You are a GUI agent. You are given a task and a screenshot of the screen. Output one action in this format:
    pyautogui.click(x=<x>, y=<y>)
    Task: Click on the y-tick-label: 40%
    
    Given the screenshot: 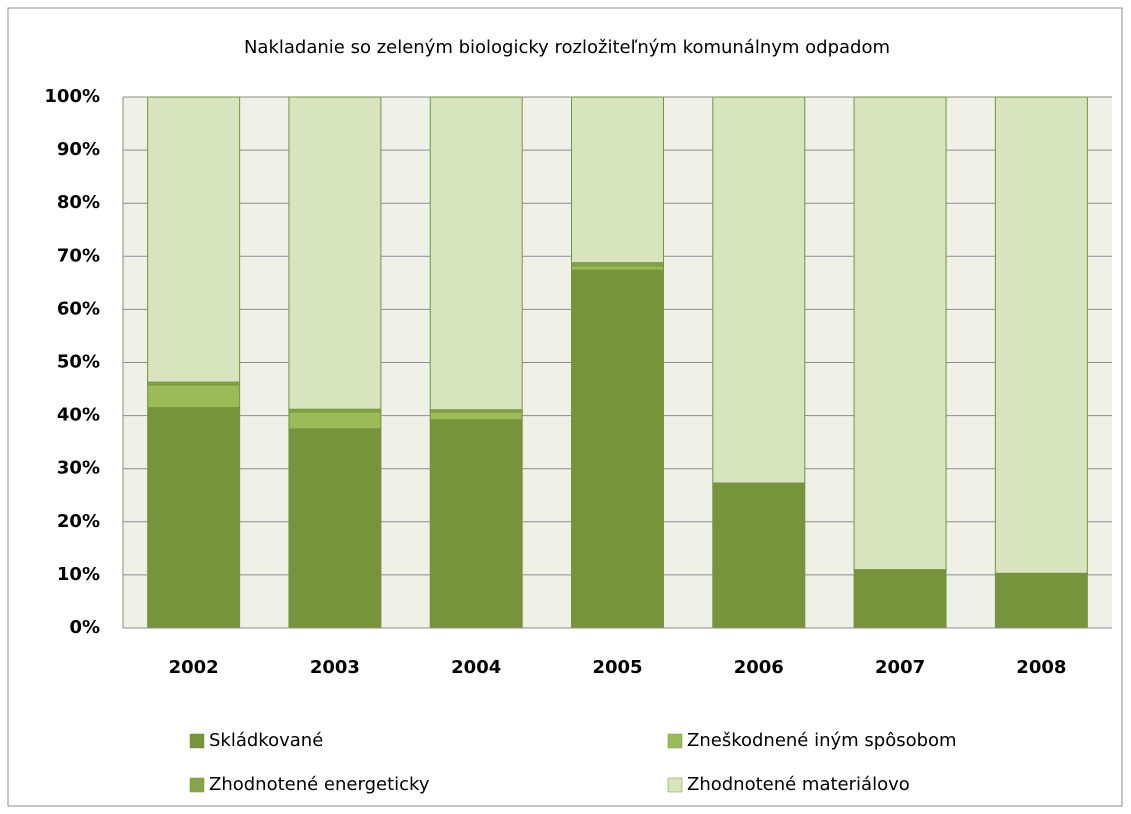 What is the action you would take?
    pyautogui.click(x=78, y=415)
    